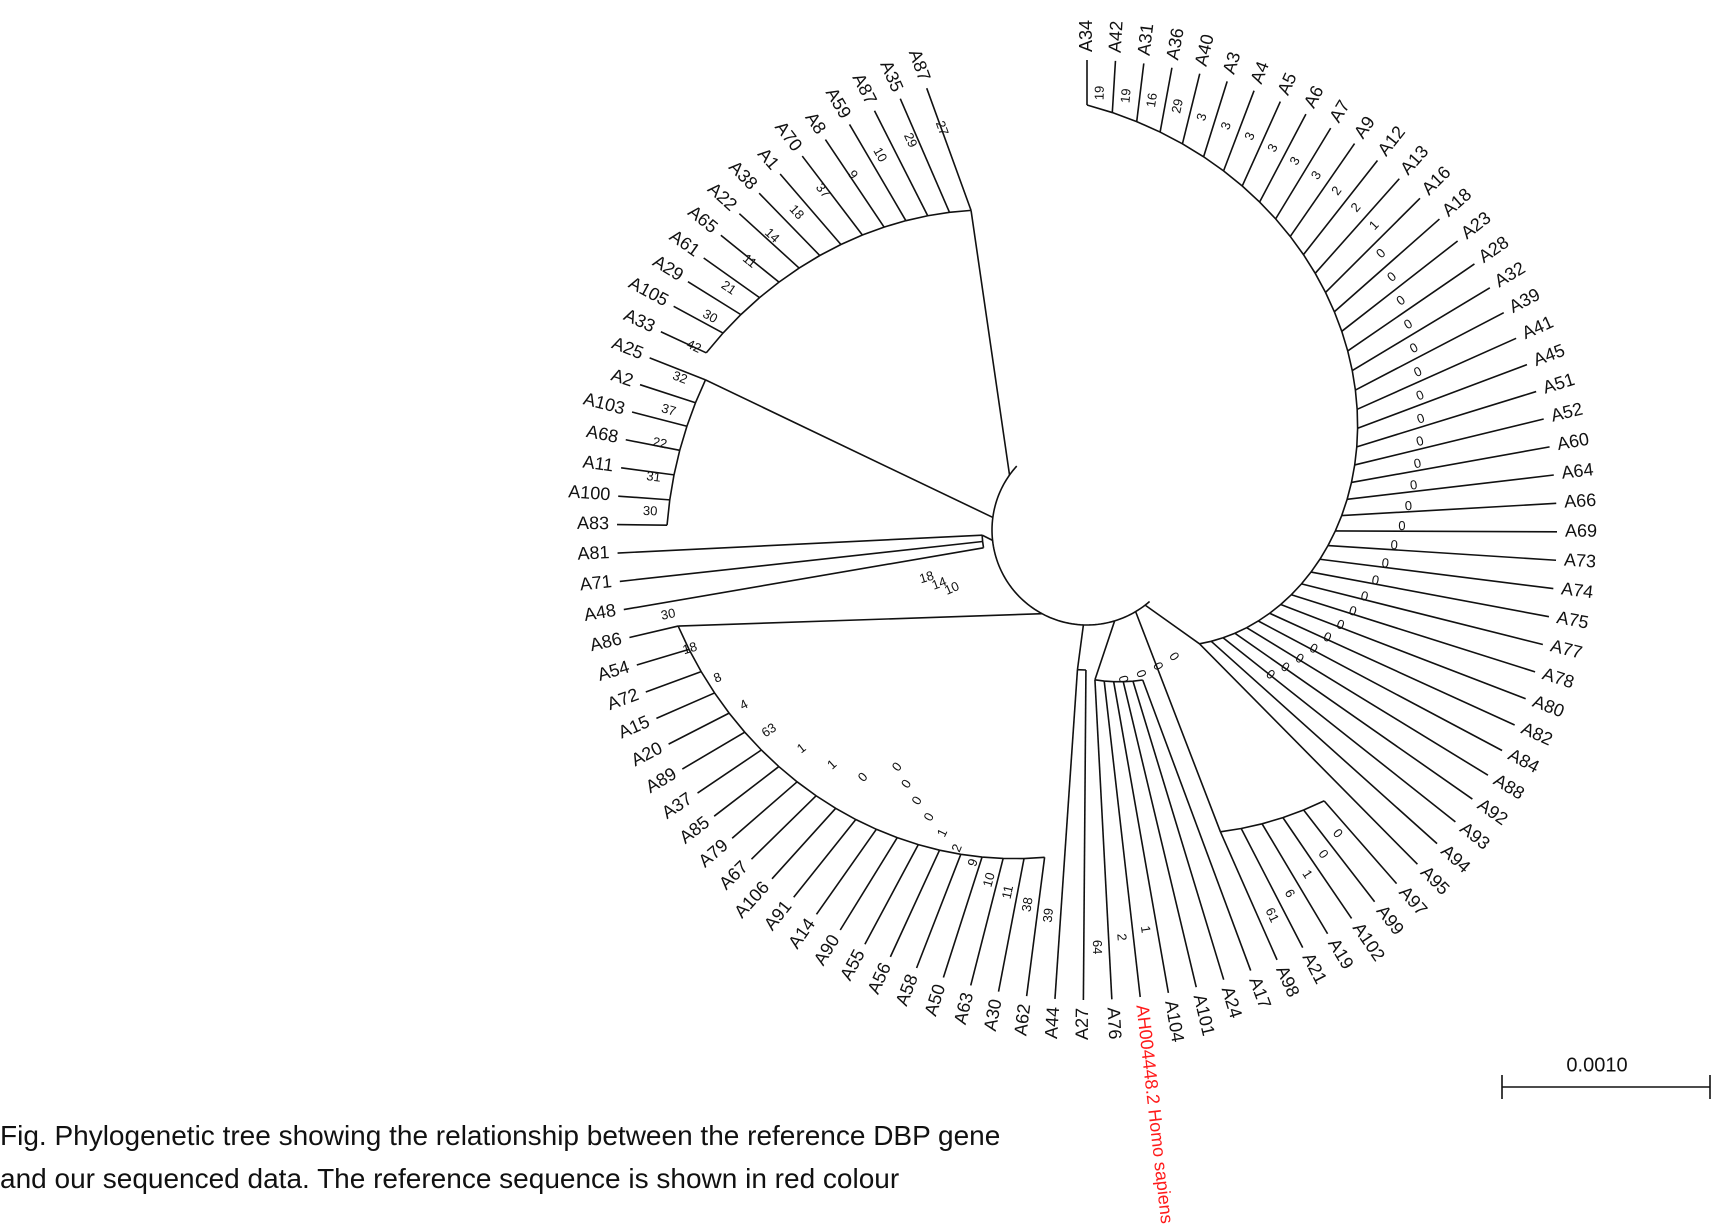  Describe the element at coordinates (1537, 327) in the screenshot. I see `leaf-label: A41` at that location.